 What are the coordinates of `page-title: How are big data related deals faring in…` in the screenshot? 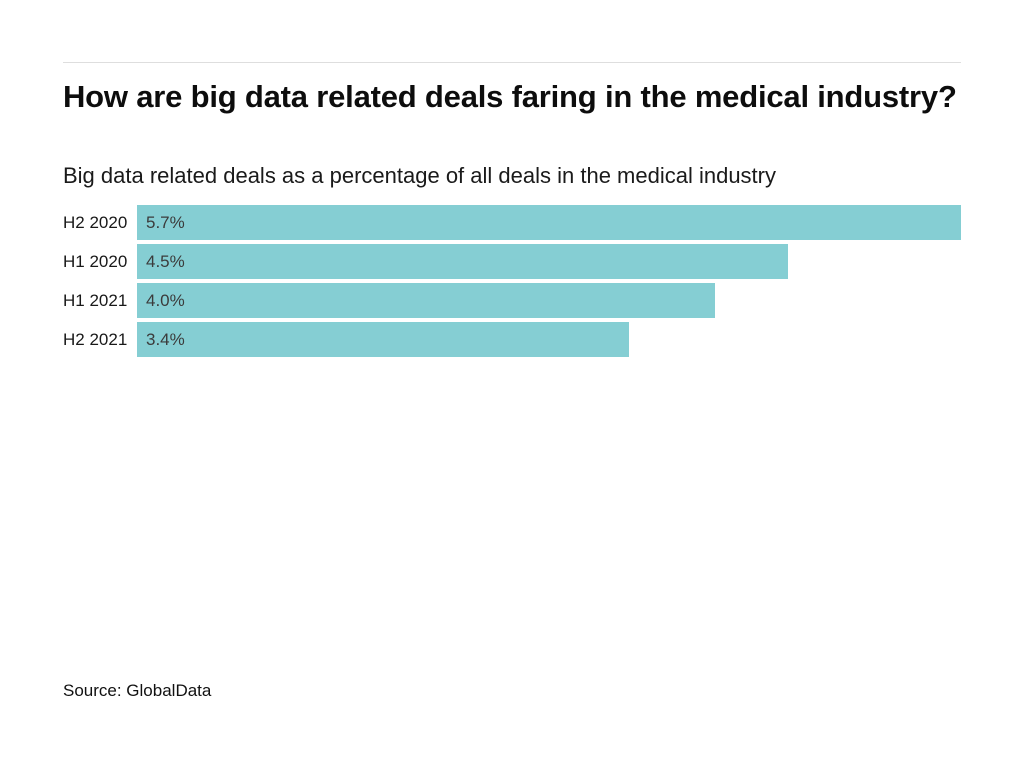 It's located at (510, 96).